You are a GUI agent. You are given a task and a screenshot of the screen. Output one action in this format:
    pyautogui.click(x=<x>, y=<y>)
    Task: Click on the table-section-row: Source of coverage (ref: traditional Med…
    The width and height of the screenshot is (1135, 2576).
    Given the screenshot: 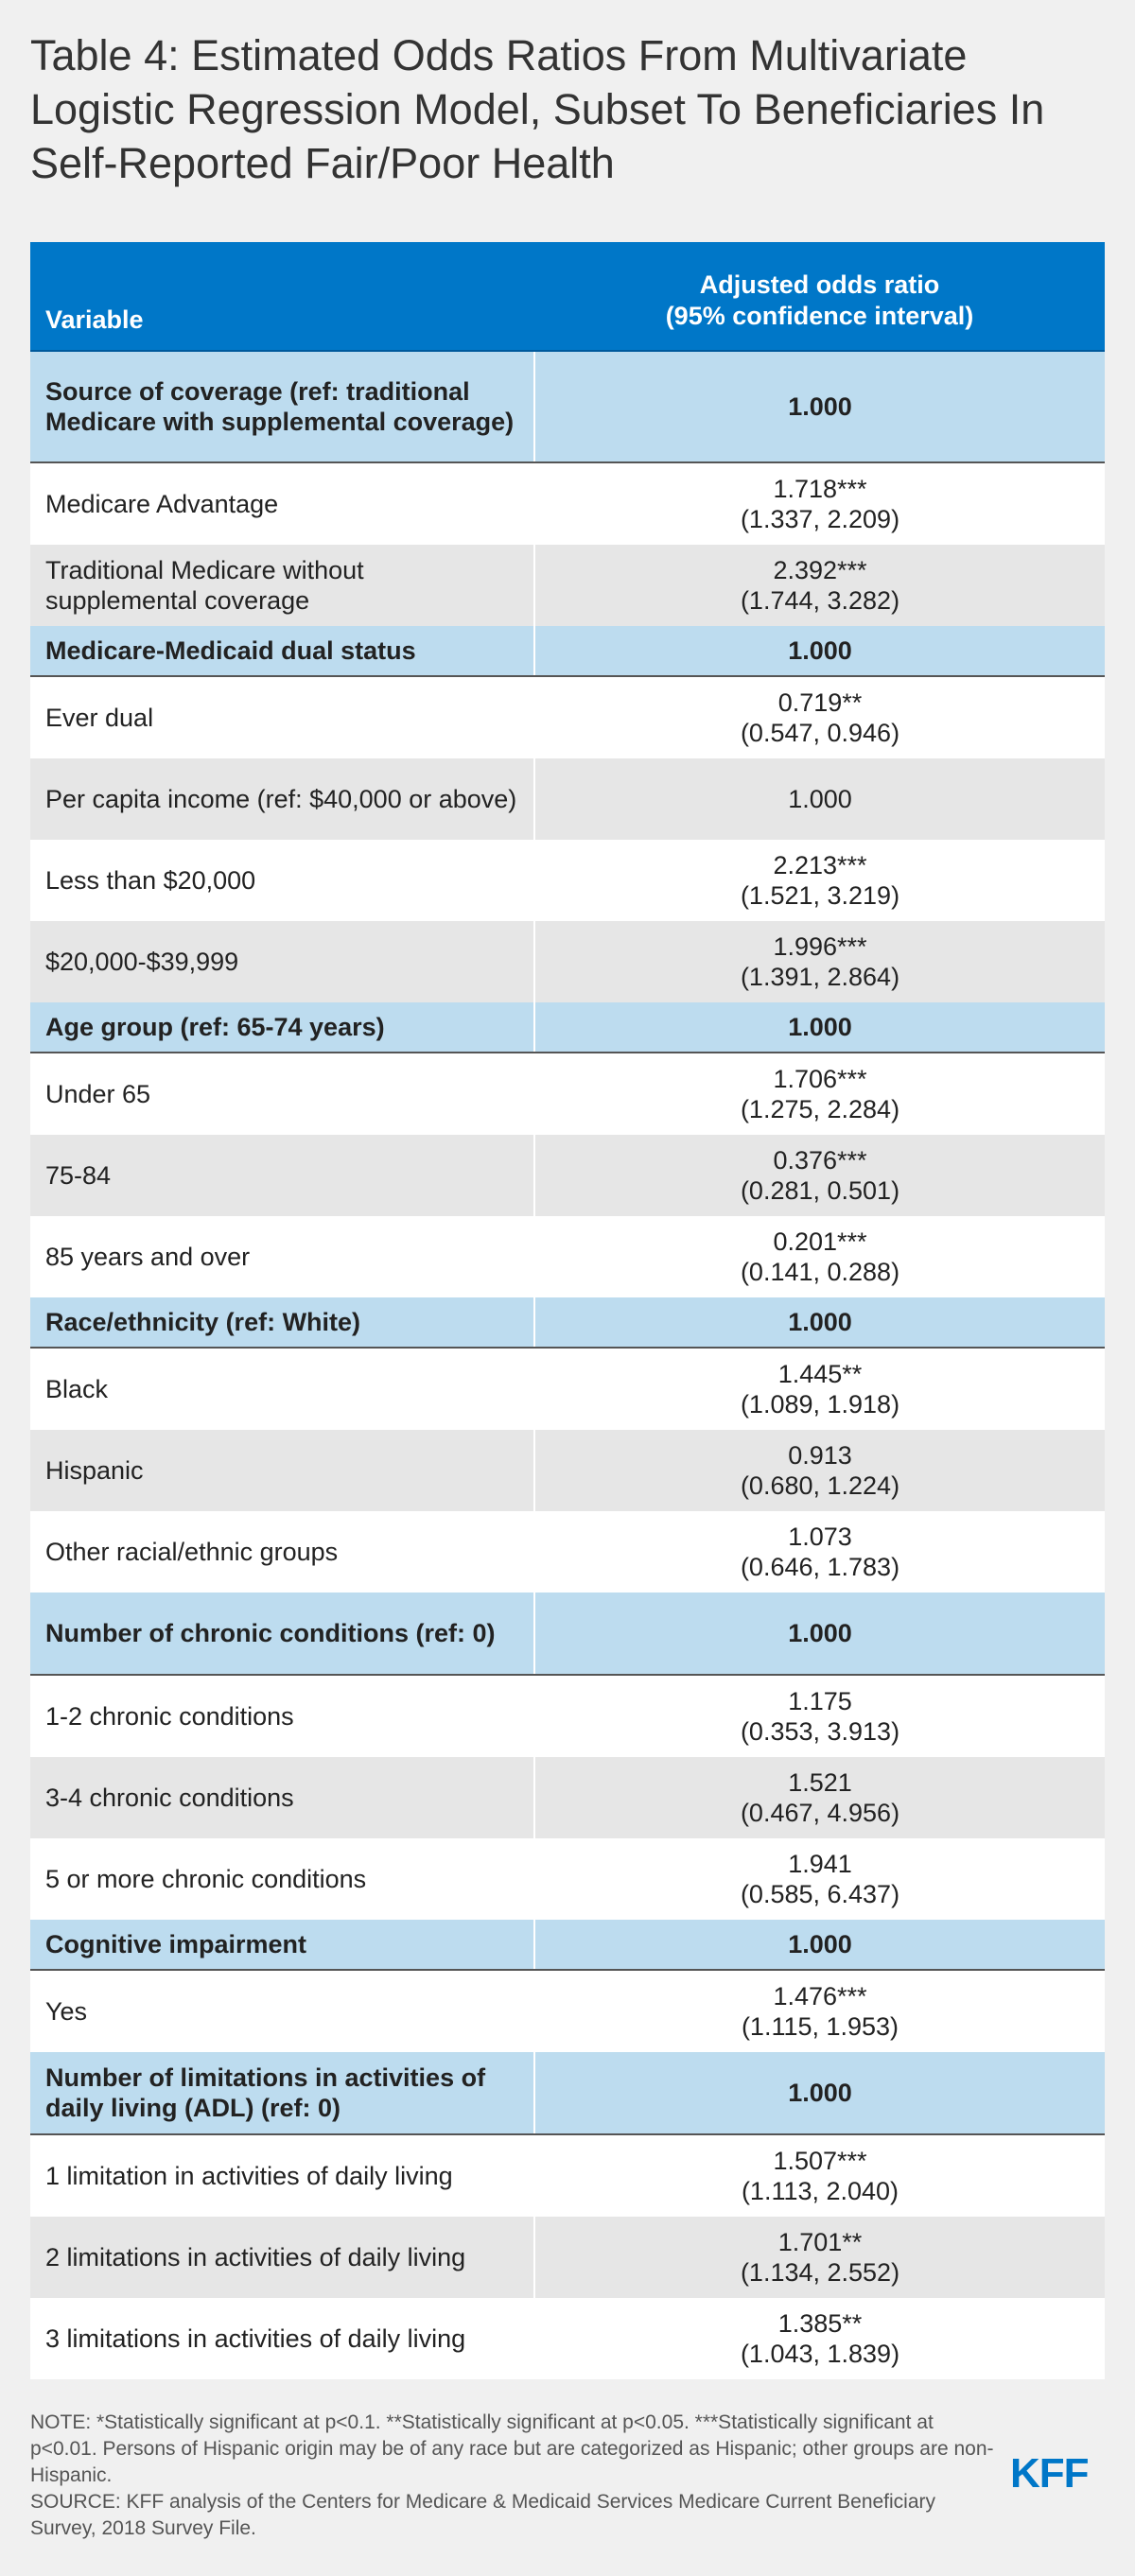 What is the action you would take?
    pyautogui.click(x=567, y=407)
    